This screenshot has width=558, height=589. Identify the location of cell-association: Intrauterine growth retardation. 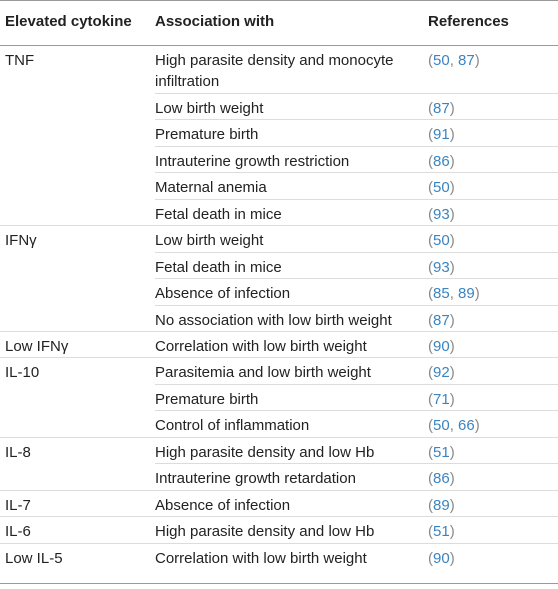
(255, 478).